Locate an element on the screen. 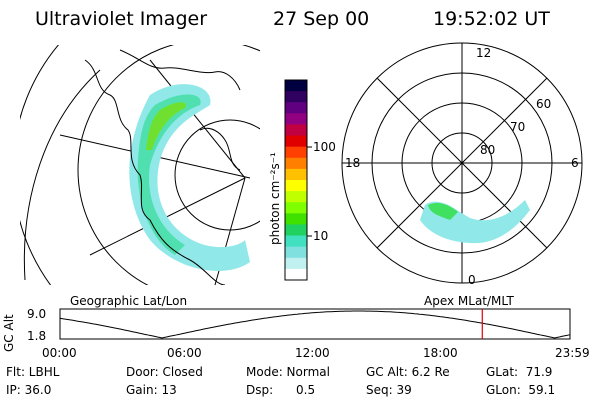 Image resolution: width=600 pixels, height=400 pixels. lat-label-60: 60 is located at coordinates (544, 104).